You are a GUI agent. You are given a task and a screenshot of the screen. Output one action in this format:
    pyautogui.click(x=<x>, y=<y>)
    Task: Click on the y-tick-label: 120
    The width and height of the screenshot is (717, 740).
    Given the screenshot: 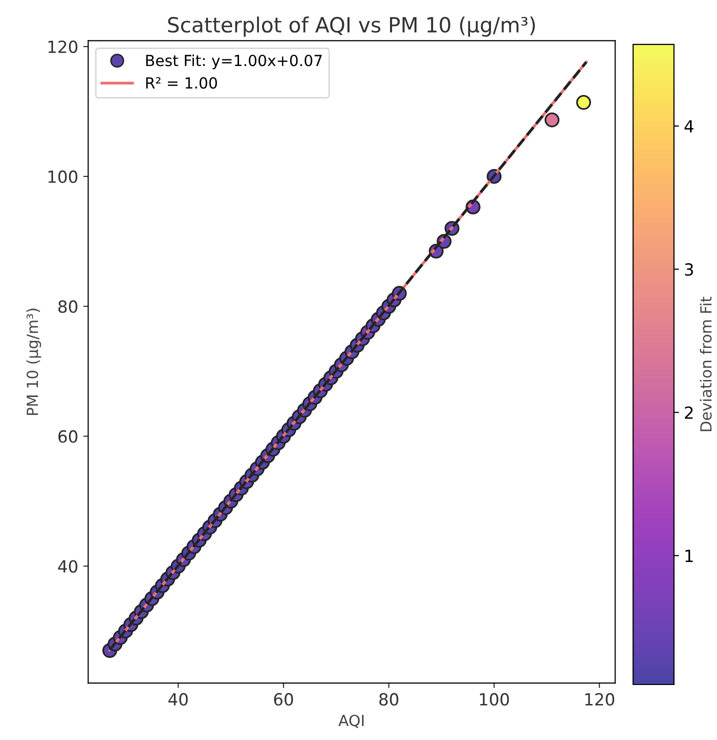 What is the action you would take?
    pyautogui.click(x=63, y=47)
    